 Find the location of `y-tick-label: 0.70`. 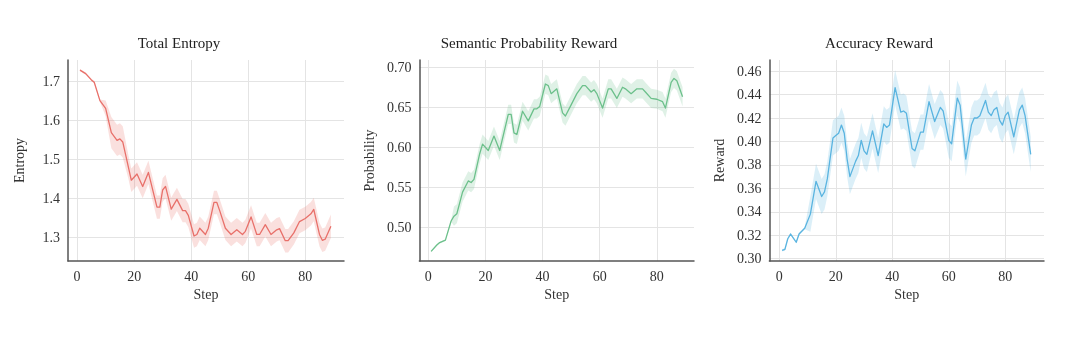

y-tick-label: 0.70 is located at coordinates (399, 67).